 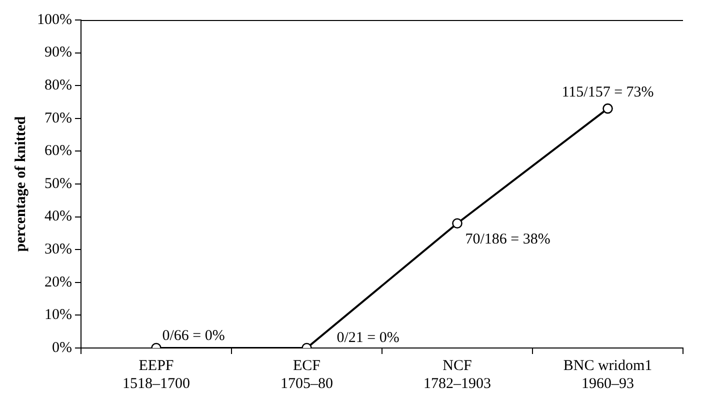 What do you see at coordinates (58, 315) in the screenshot?
I see `y-tick-label: 10%` at bounding box center [58, 315].